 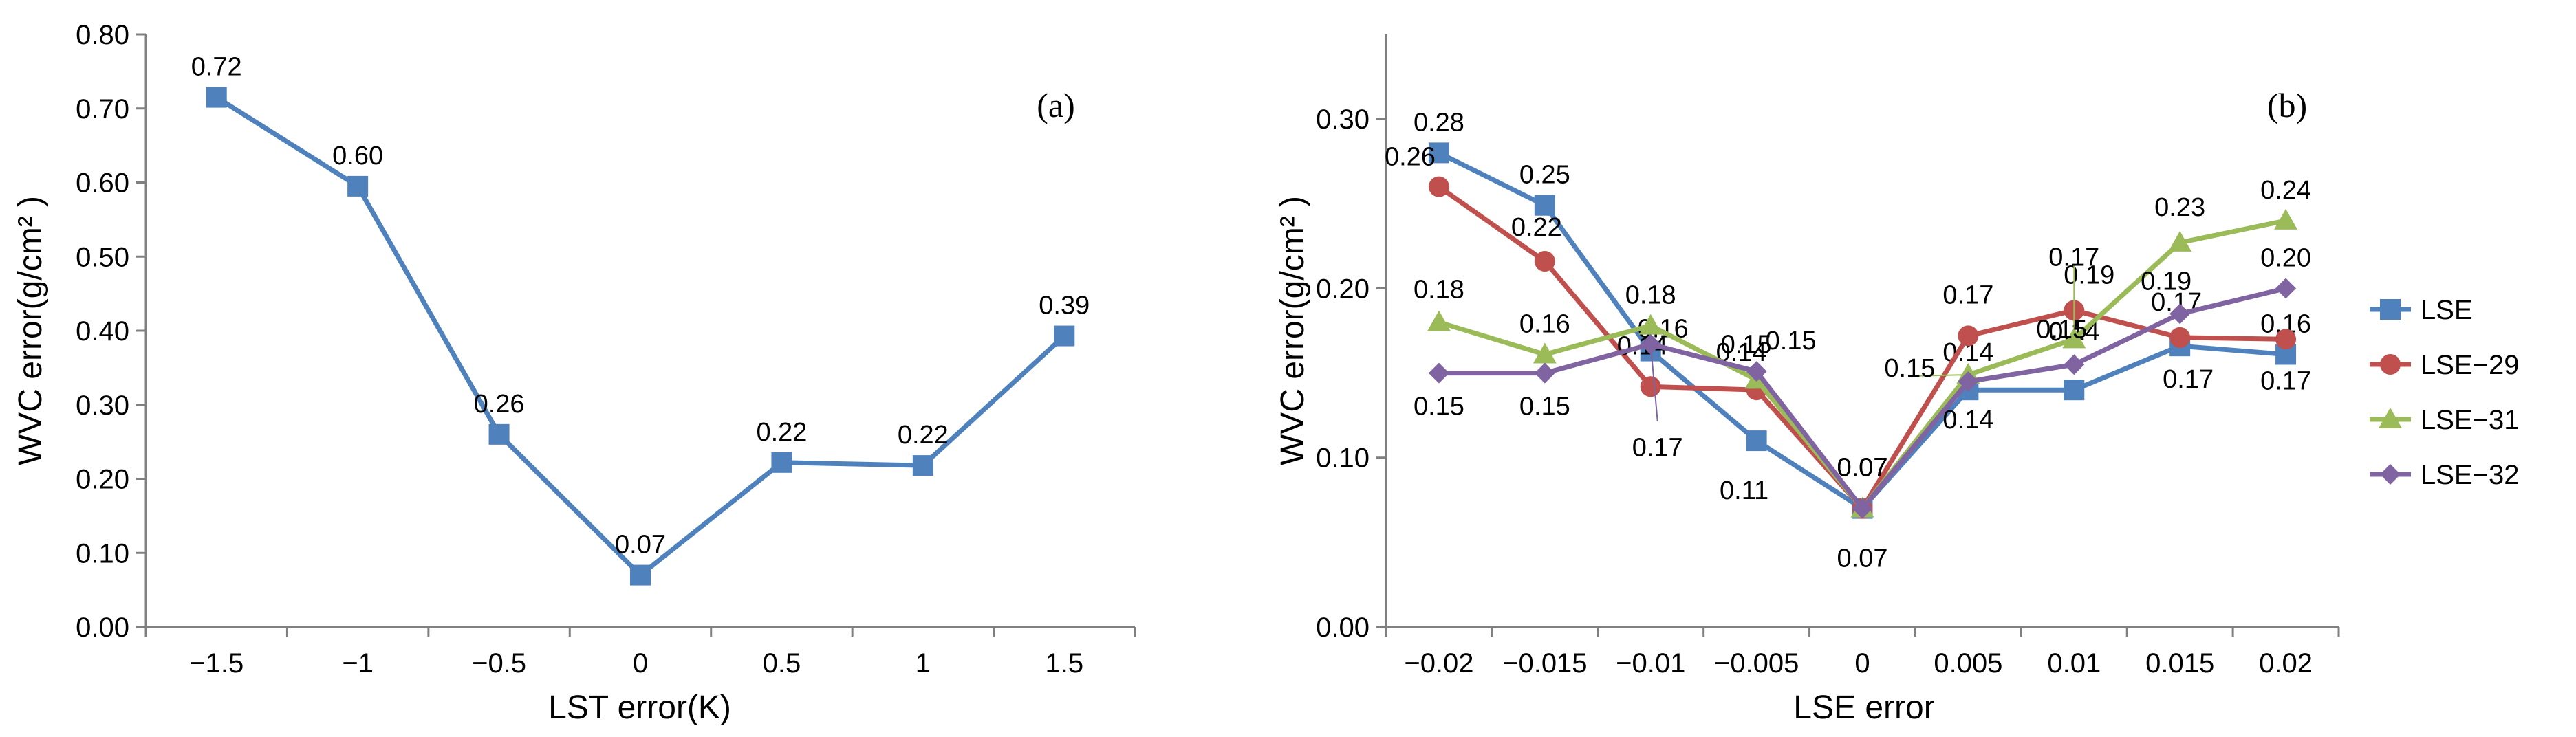 What do you see at coordinates (2470, 475) in the screenshot?
I see `legend-label: LSE−32` at bounding box center [2470, 475].